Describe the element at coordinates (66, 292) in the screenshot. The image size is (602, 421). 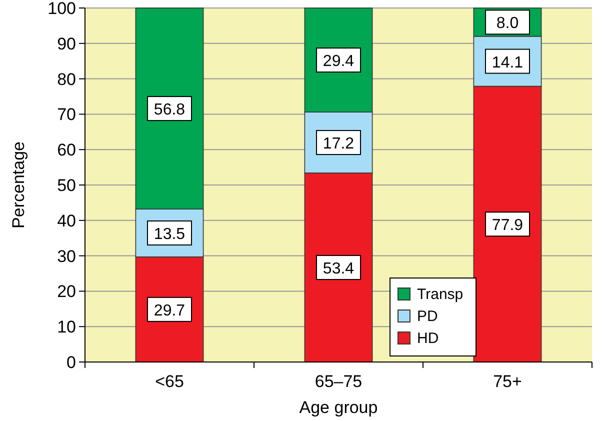
I see `y-tick-label: 20` at that location.